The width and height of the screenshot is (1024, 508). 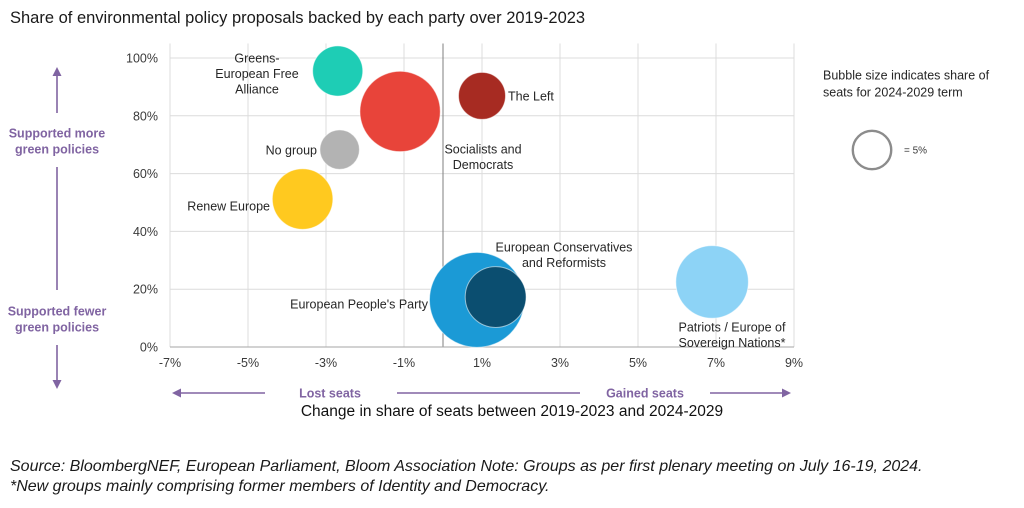 What do you see at coordinates (176, 393) in the screenshot?
I see `left-arrow-icon` at bounding box center [176, 393].